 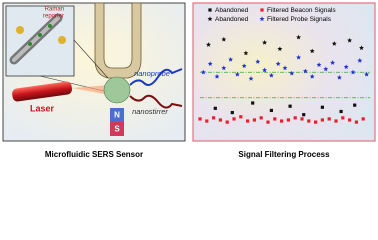 What do you see at coordinates (284, 154) in the screenshot?
I see `right-caption: Signal Filtering Process` at bounding box center [284, 154].